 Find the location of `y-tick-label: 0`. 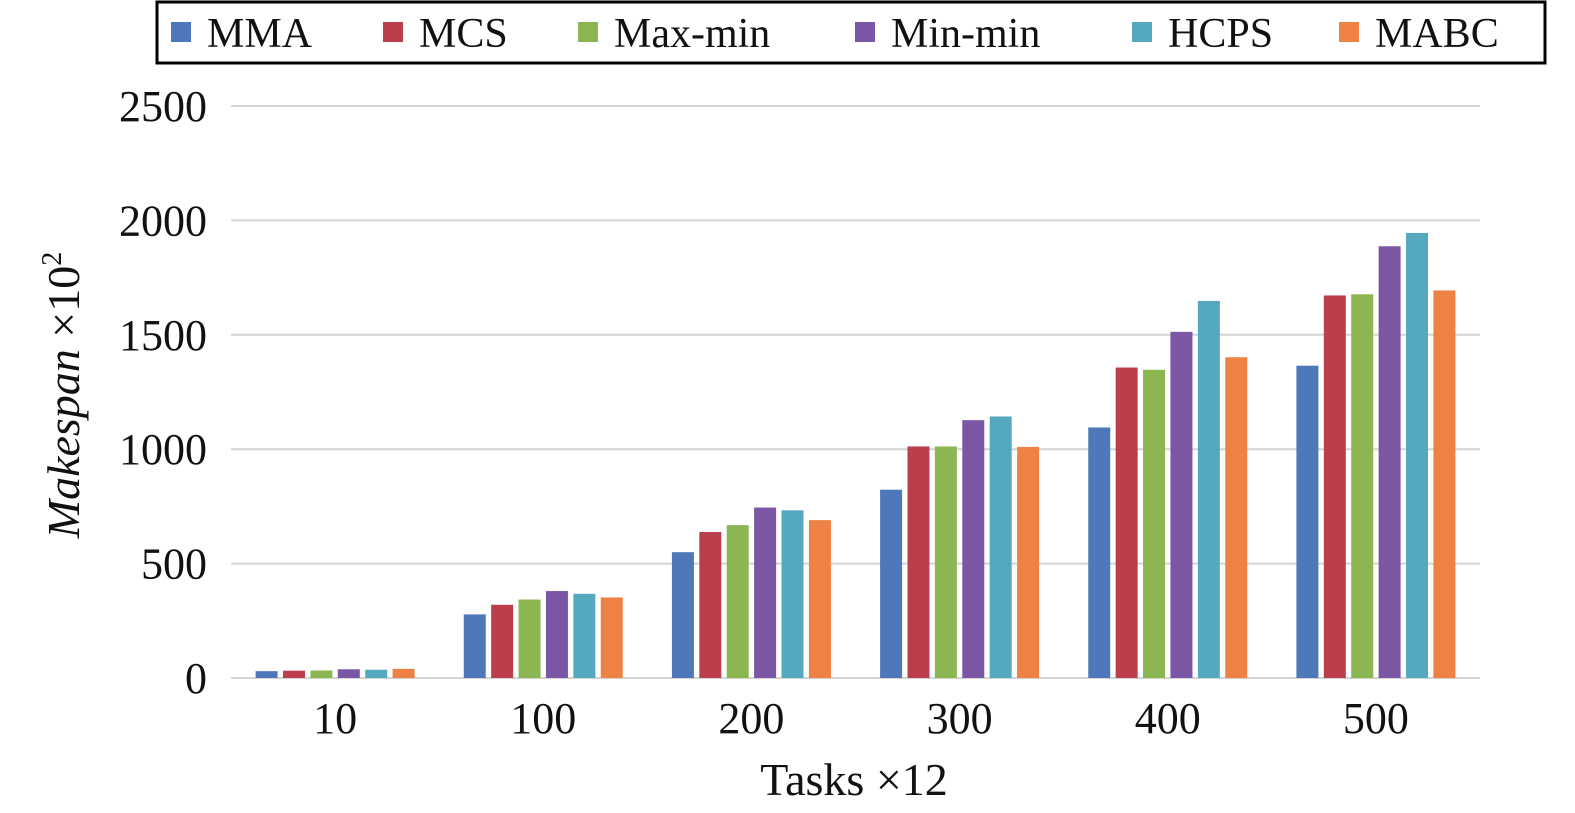

y-tick-label: 0 is located at coordinates (196, 678).